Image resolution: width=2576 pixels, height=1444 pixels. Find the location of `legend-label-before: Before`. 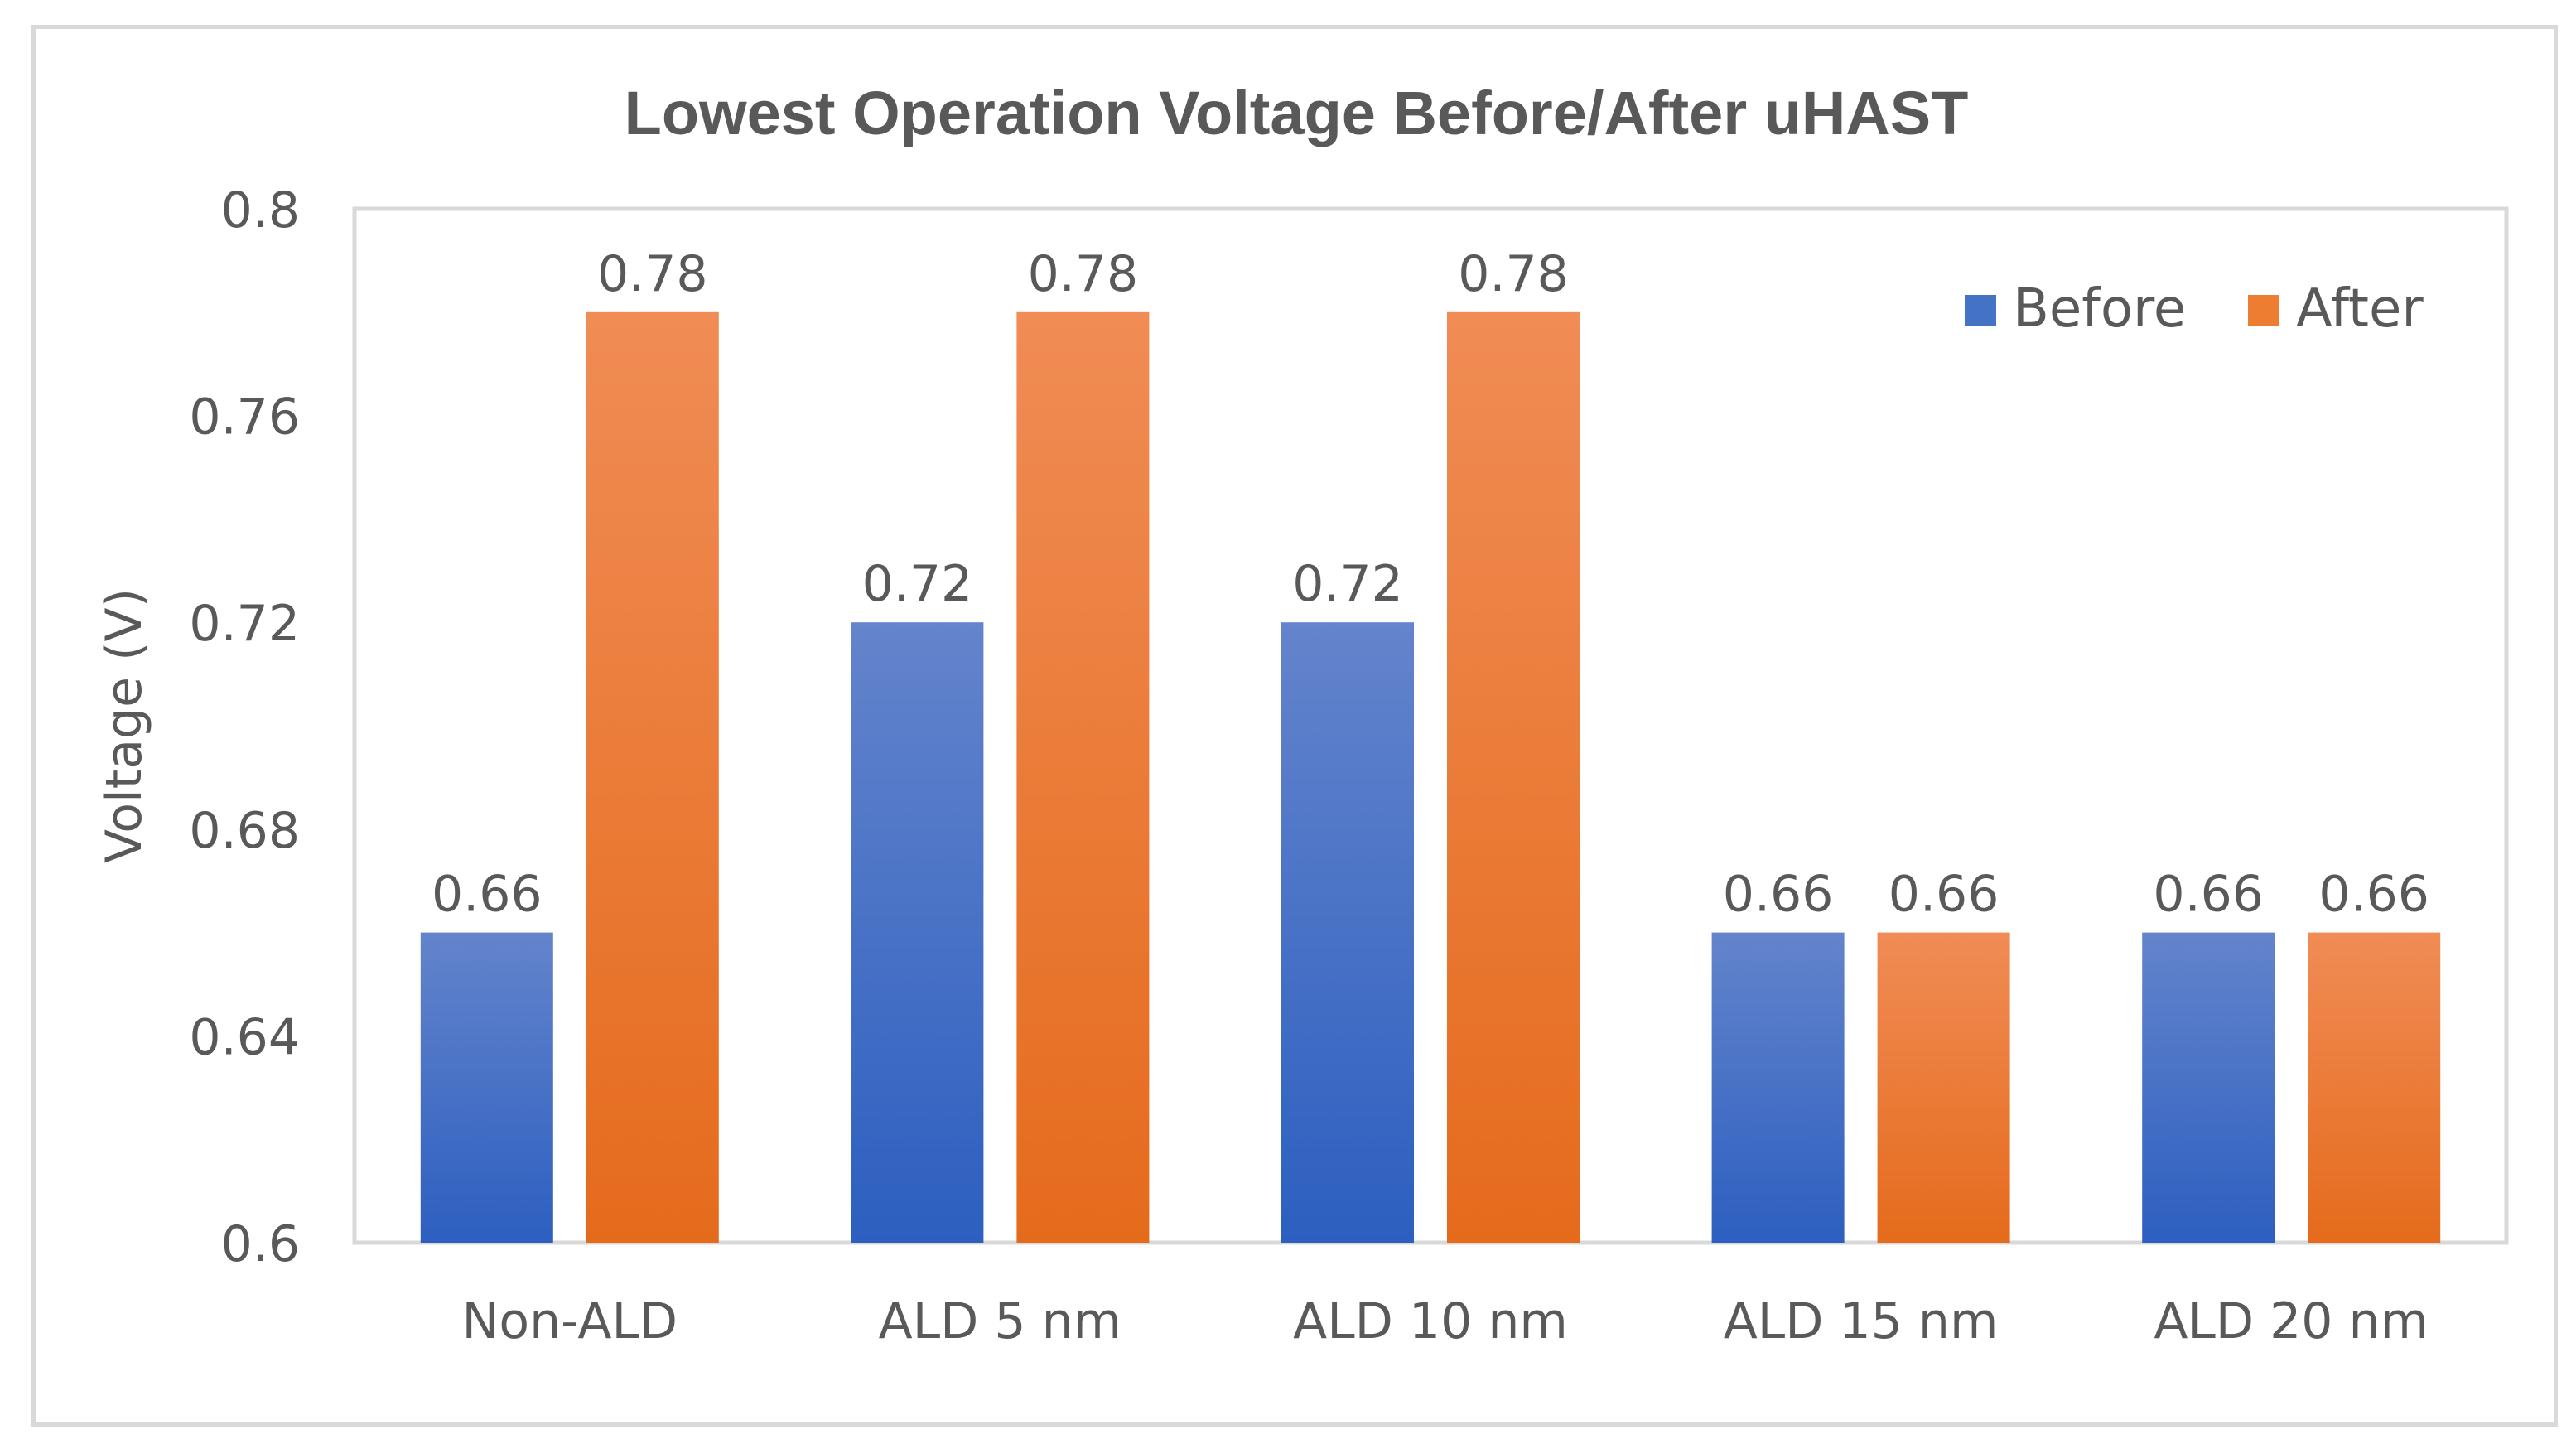

legend-label-before: Before is located at coordinates (2099, 309).